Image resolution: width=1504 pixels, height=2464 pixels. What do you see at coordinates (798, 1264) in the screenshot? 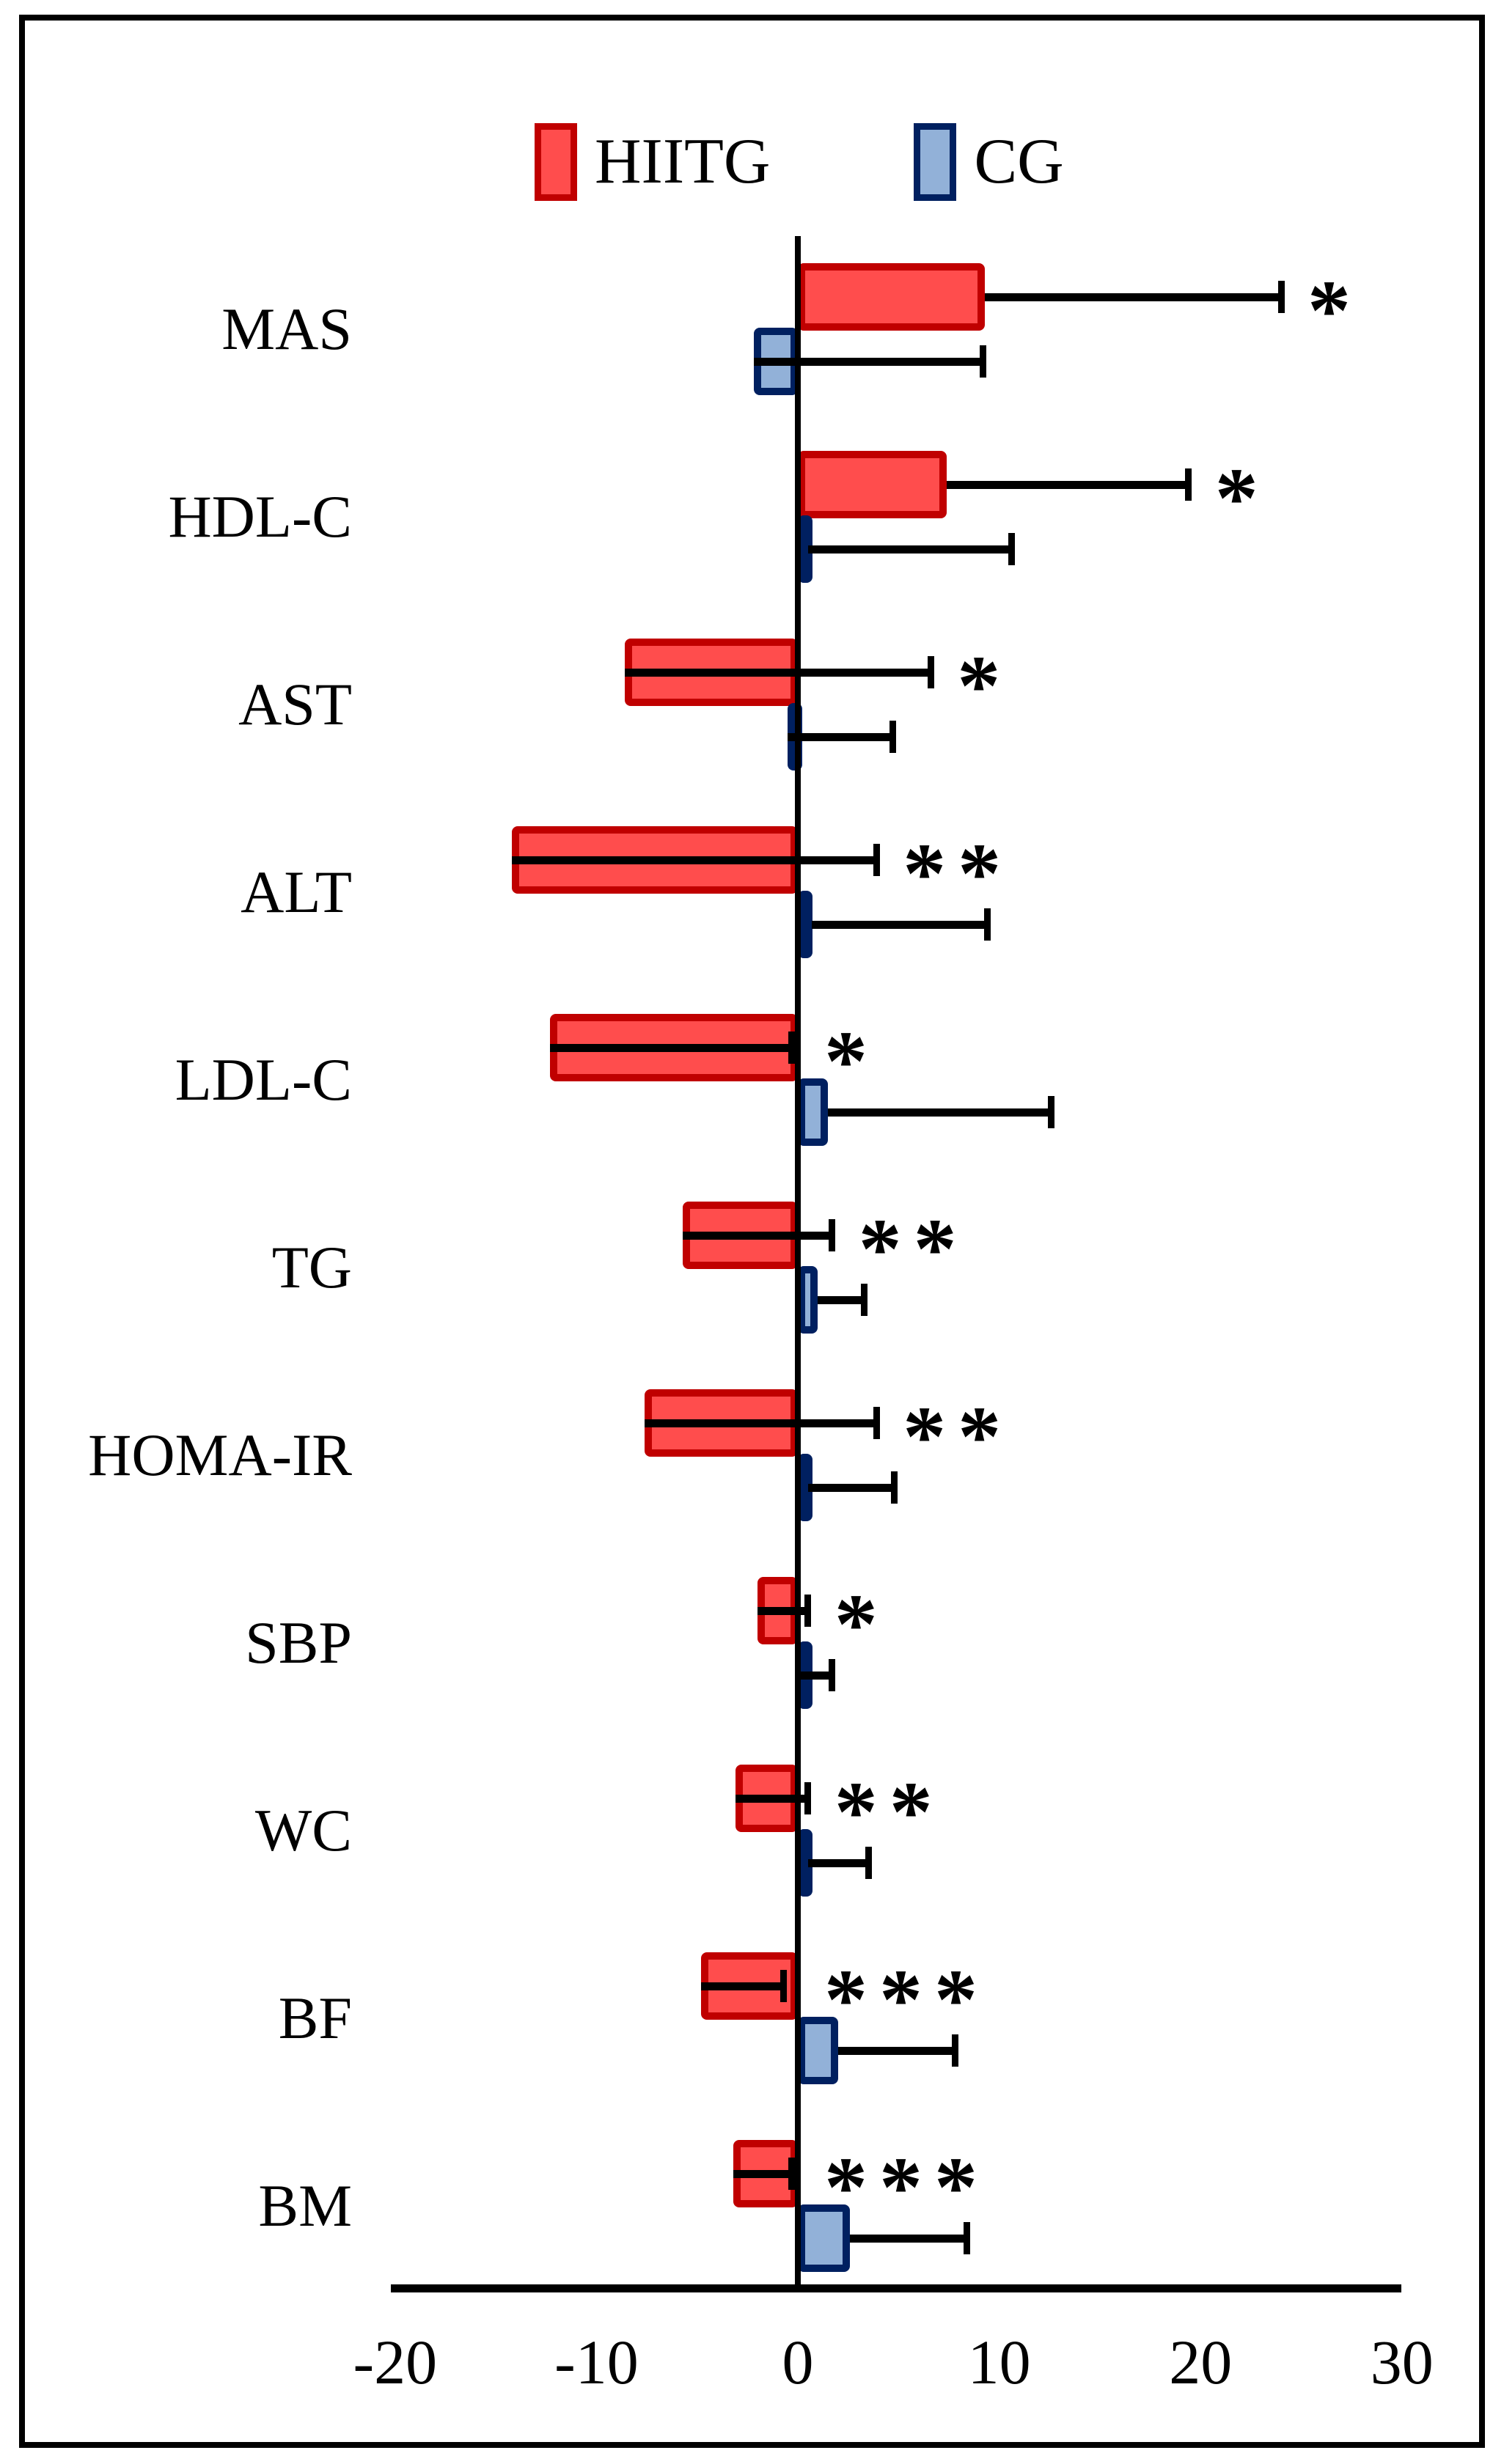
I see `y-axis-line` at bounding box center [798, 1264].